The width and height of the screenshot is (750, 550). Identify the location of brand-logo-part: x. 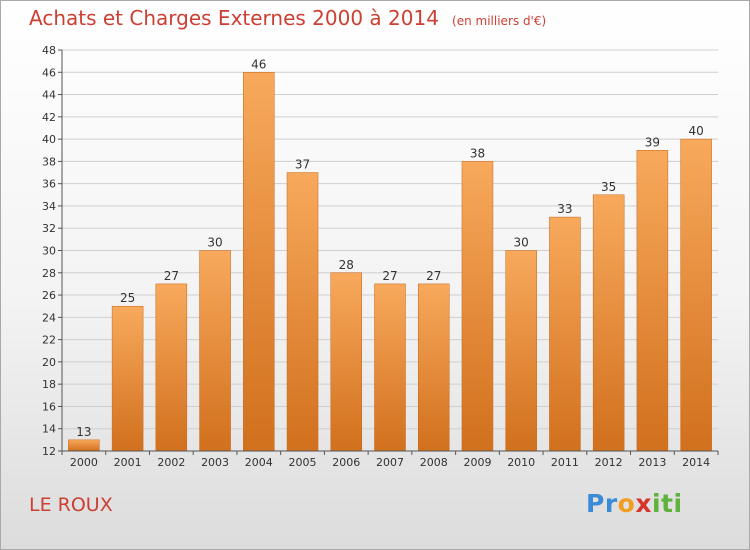
(643, 503).